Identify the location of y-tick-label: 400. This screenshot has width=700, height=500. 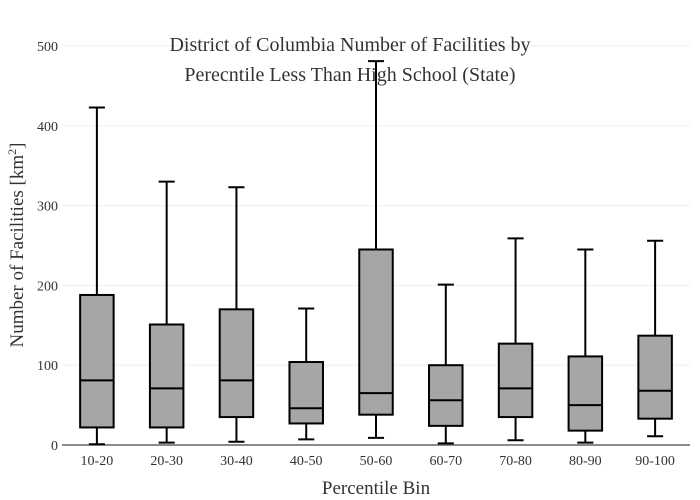
(47, 127).